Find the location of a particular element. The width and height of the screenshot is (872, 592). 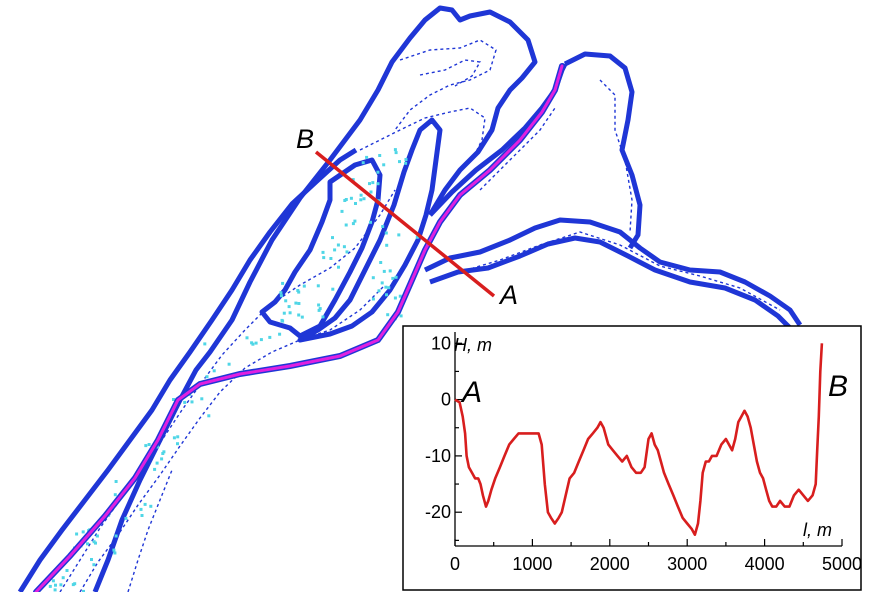

y-tick-label: 0 is located at coordinates (446, 400).